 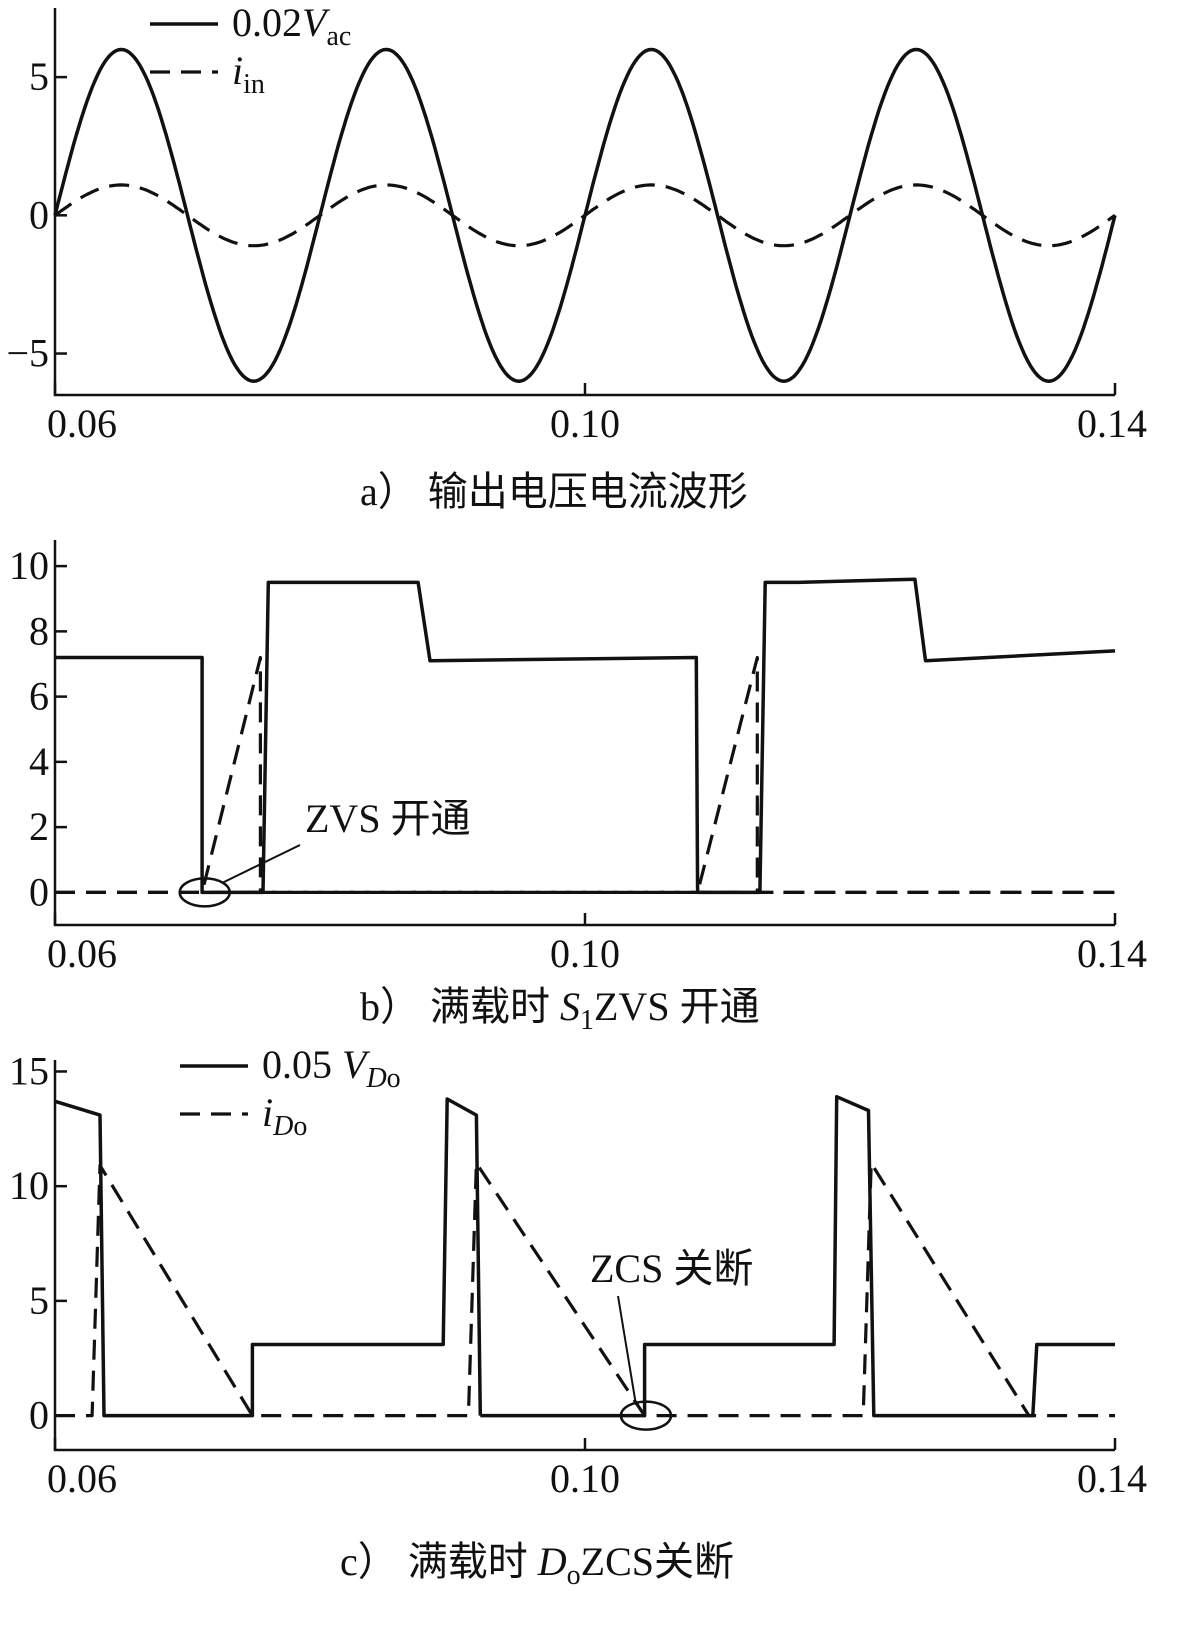 I want to click on y-tick-label: 2, so click(x=39, y=826).